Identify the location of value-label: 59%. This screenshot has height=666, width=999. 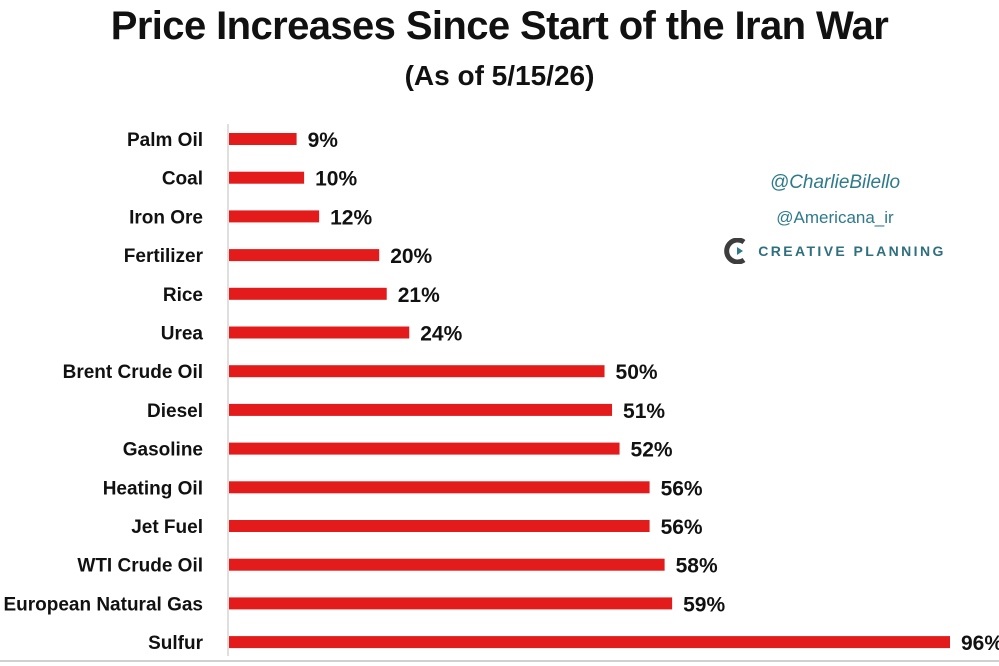
(704, 604).